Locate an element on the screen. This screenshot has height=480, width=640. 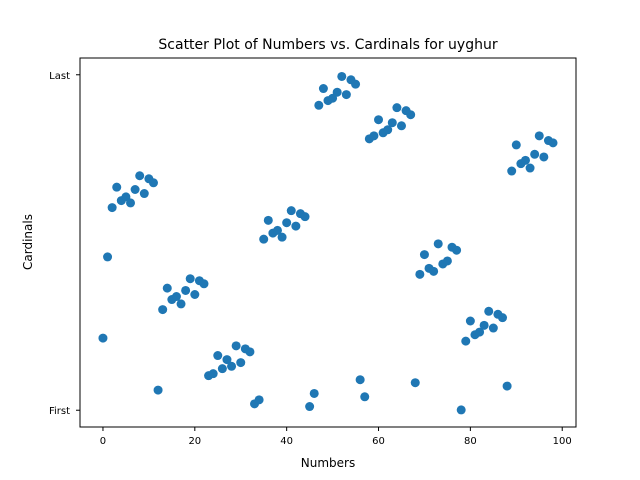
x-tick-label: 40 is located at coordinates (286, 441).